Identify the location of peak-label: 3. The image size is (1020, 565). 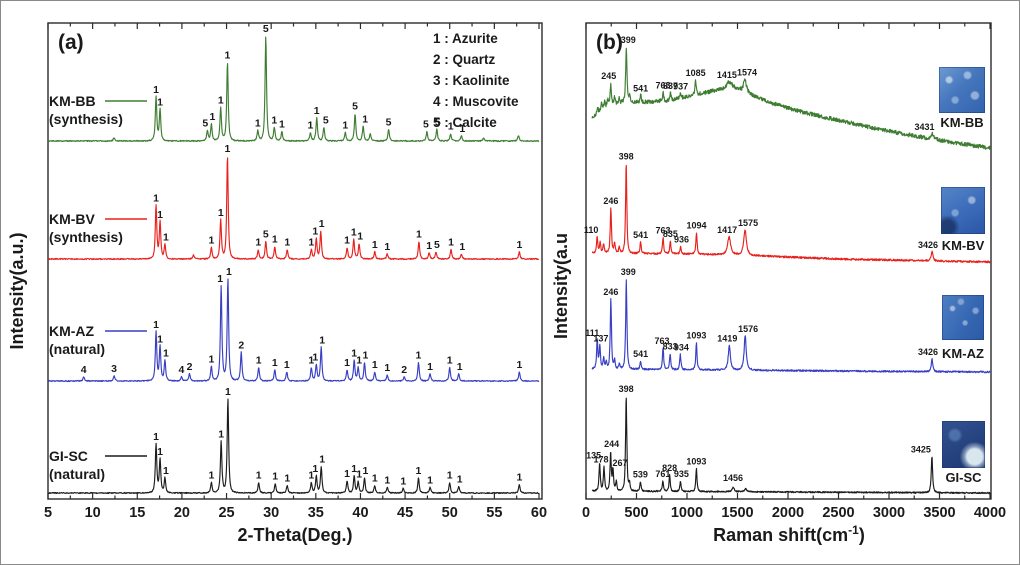
(114, 369).